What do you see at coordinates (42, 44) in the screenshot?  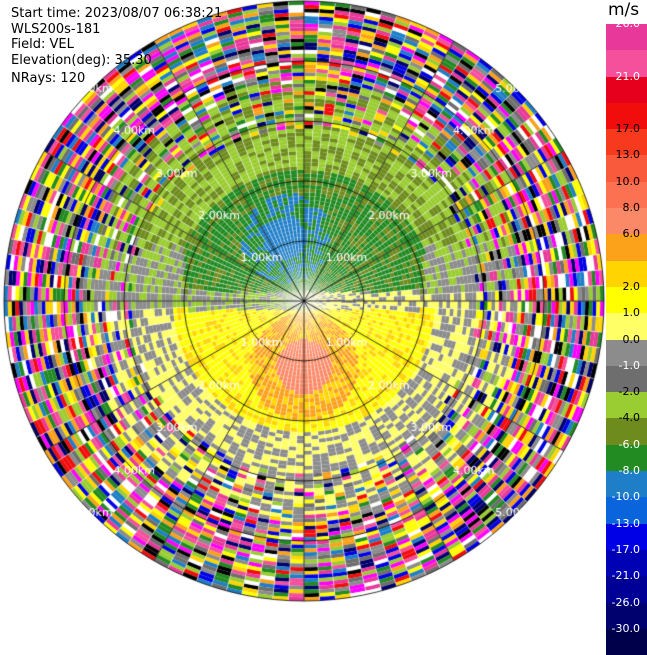 I see `field-label: Field: VEL` at bounding box center [42, 44].